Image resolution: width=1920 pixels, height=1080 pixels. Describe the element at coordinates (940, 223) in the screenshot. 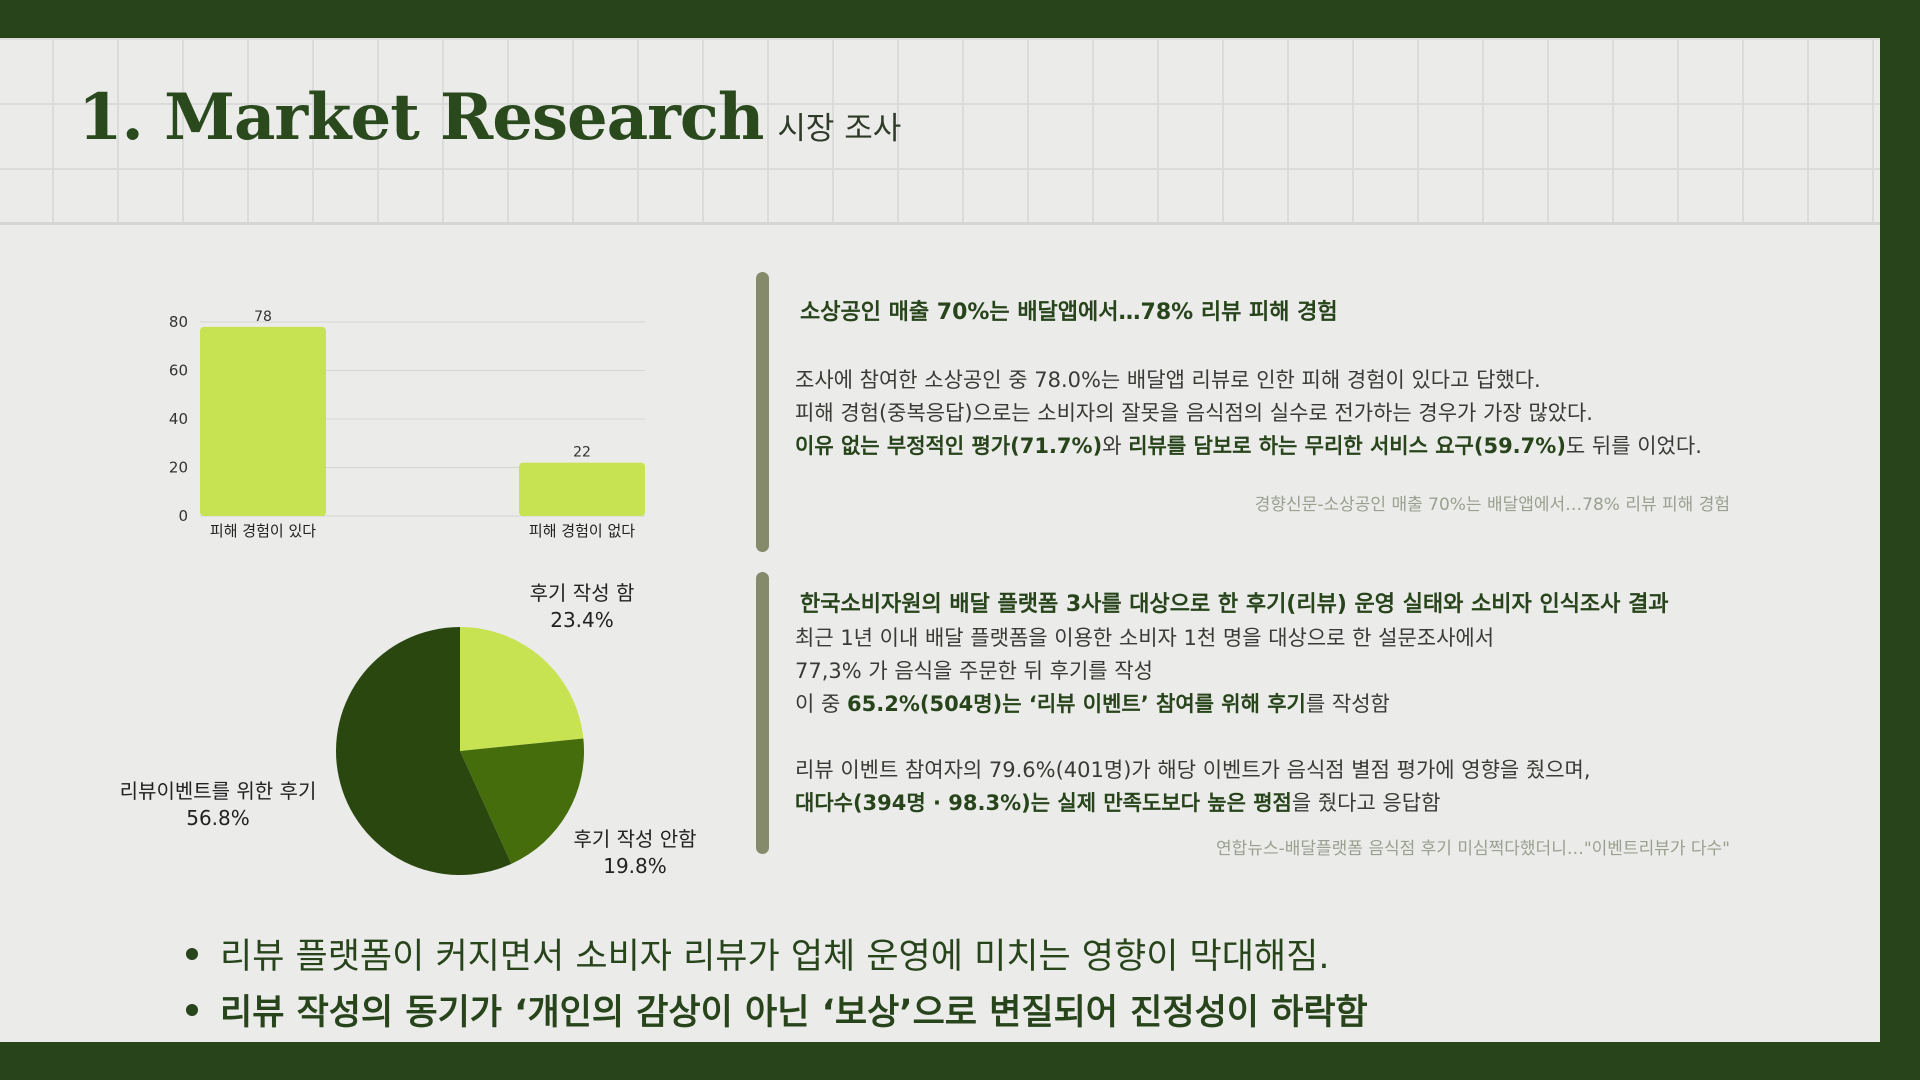

I see `header-divider` at that location.